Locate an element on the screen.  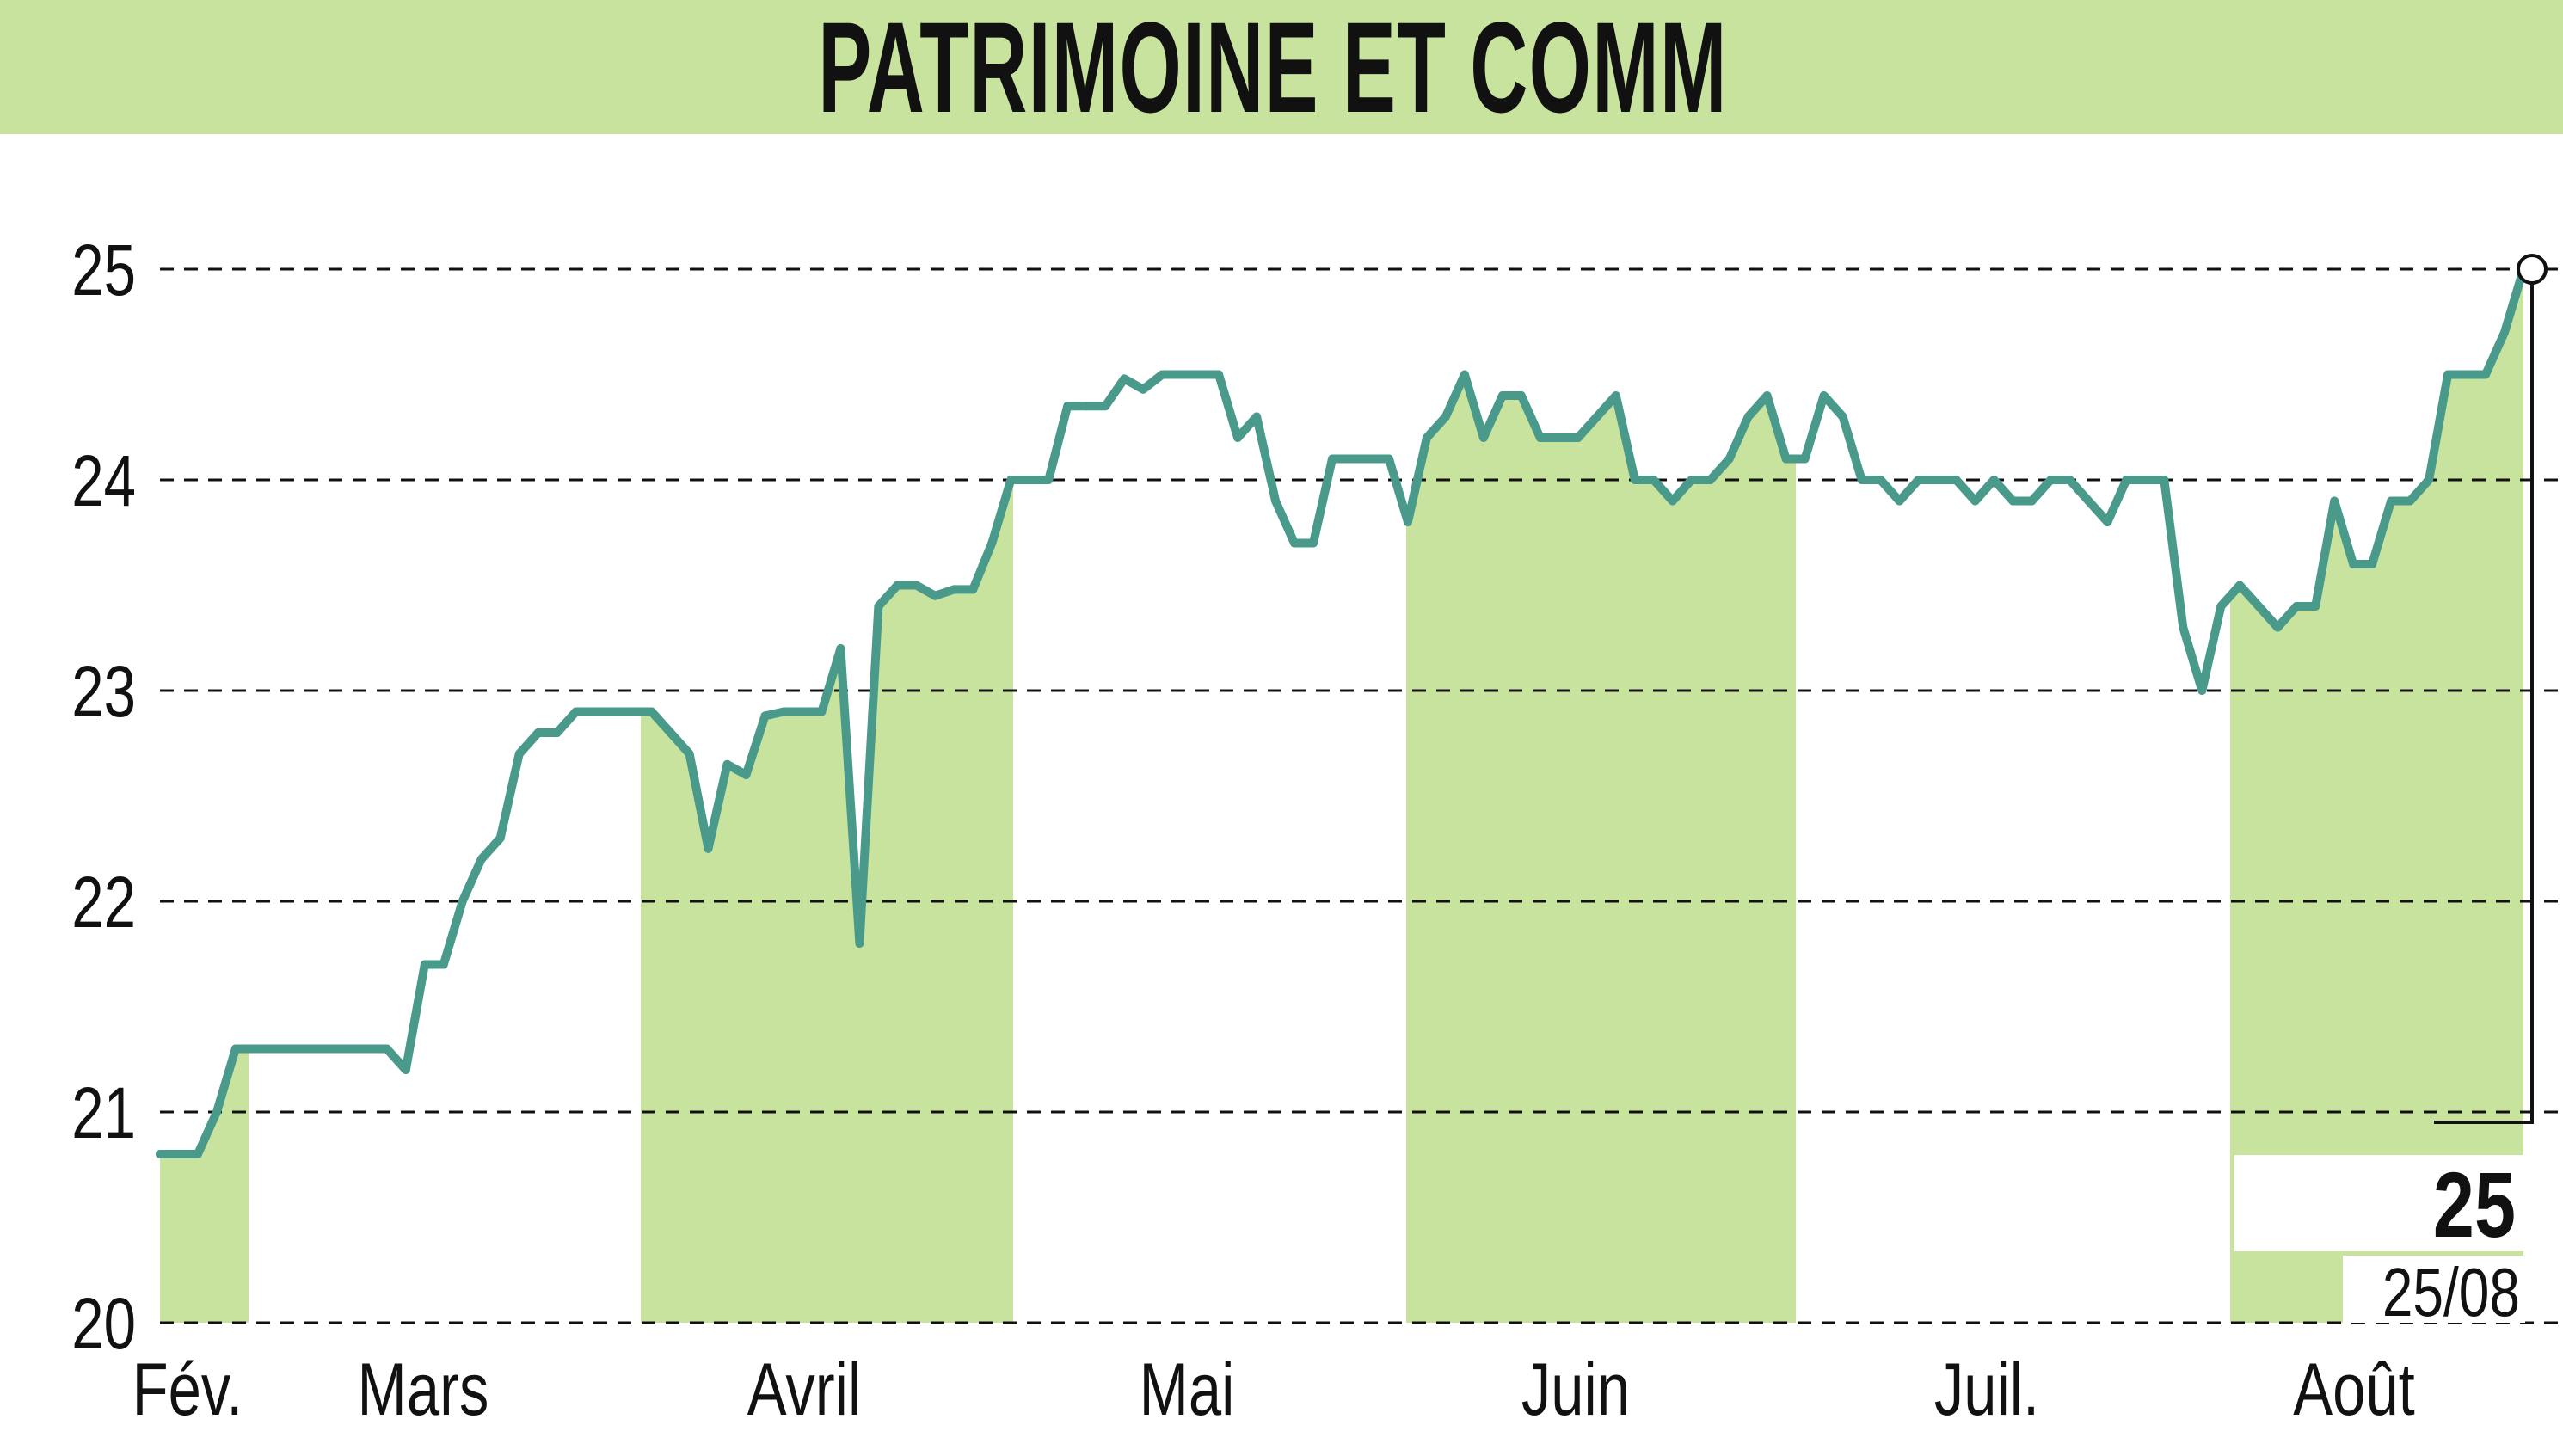
y-tick-label: 22 is located at coordinates (103, 903).